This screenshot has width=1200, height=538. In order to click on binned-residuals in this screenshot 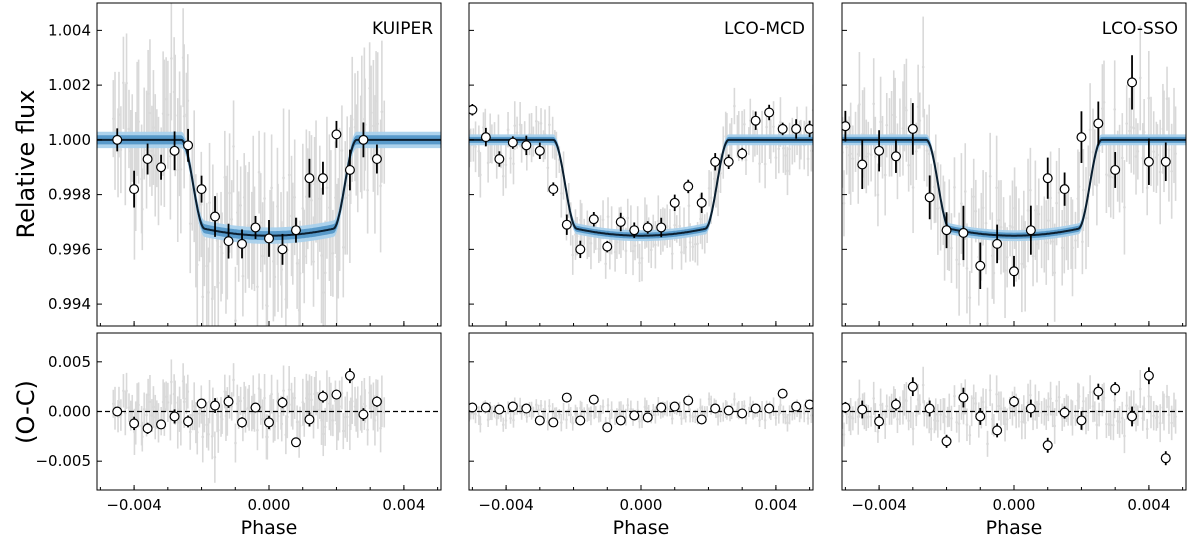, I will do `click(641, 410)`.